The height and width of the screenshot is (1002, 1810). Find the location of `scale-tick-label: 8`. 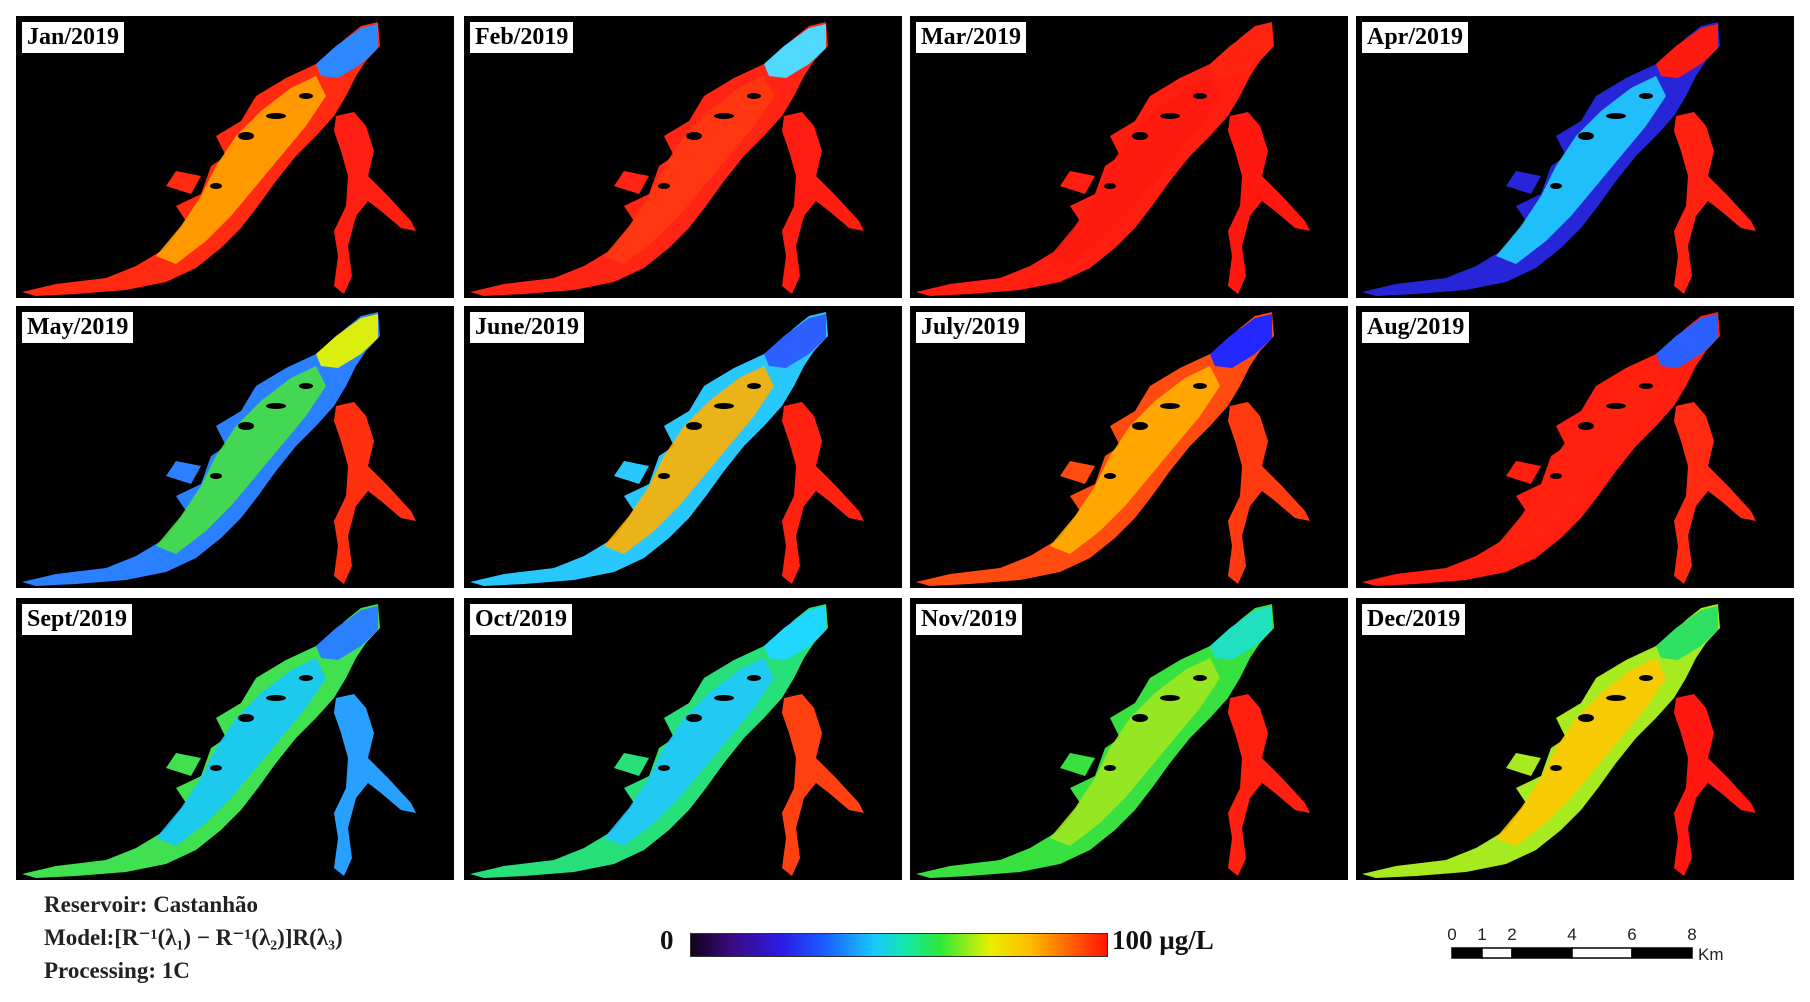

scale-tick-label: 8 is located at coordinates (1691, 934).